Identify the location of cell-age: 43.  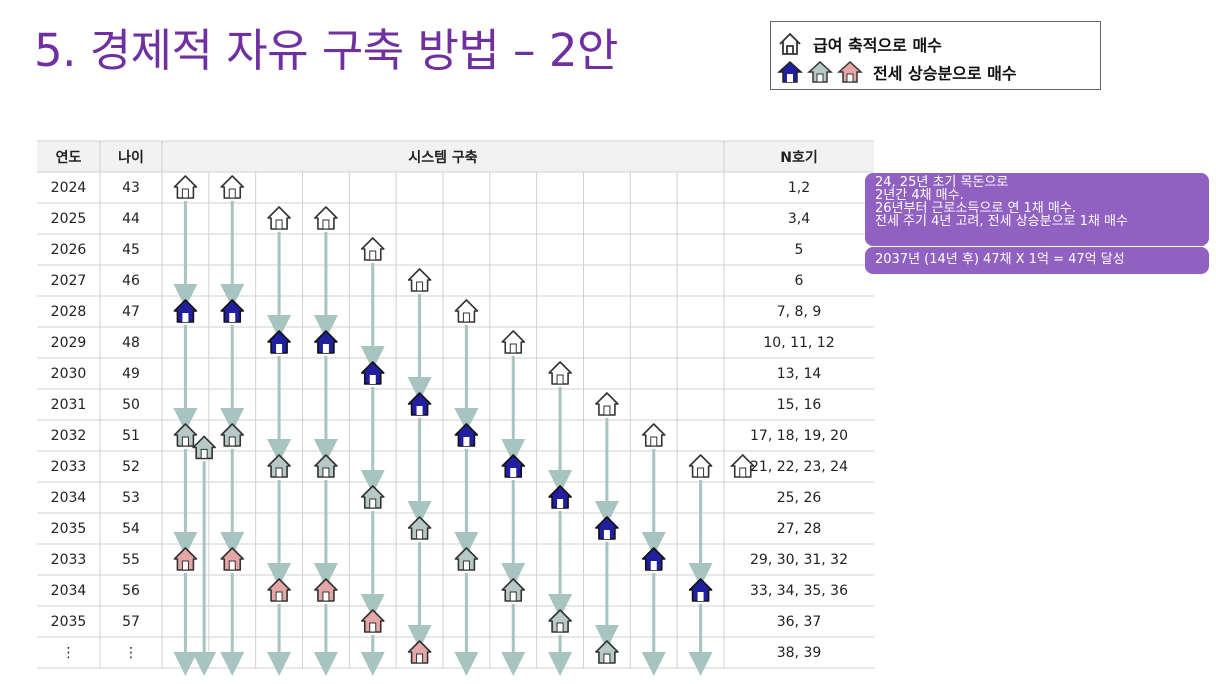
(131, 188).